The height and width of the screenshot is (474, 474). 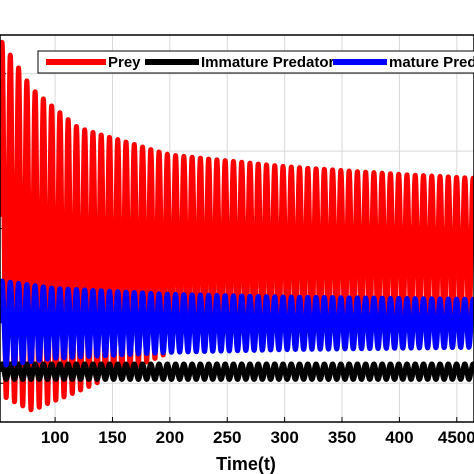 I want to click on x-tick-label: 100, so click(x=55, y=437).